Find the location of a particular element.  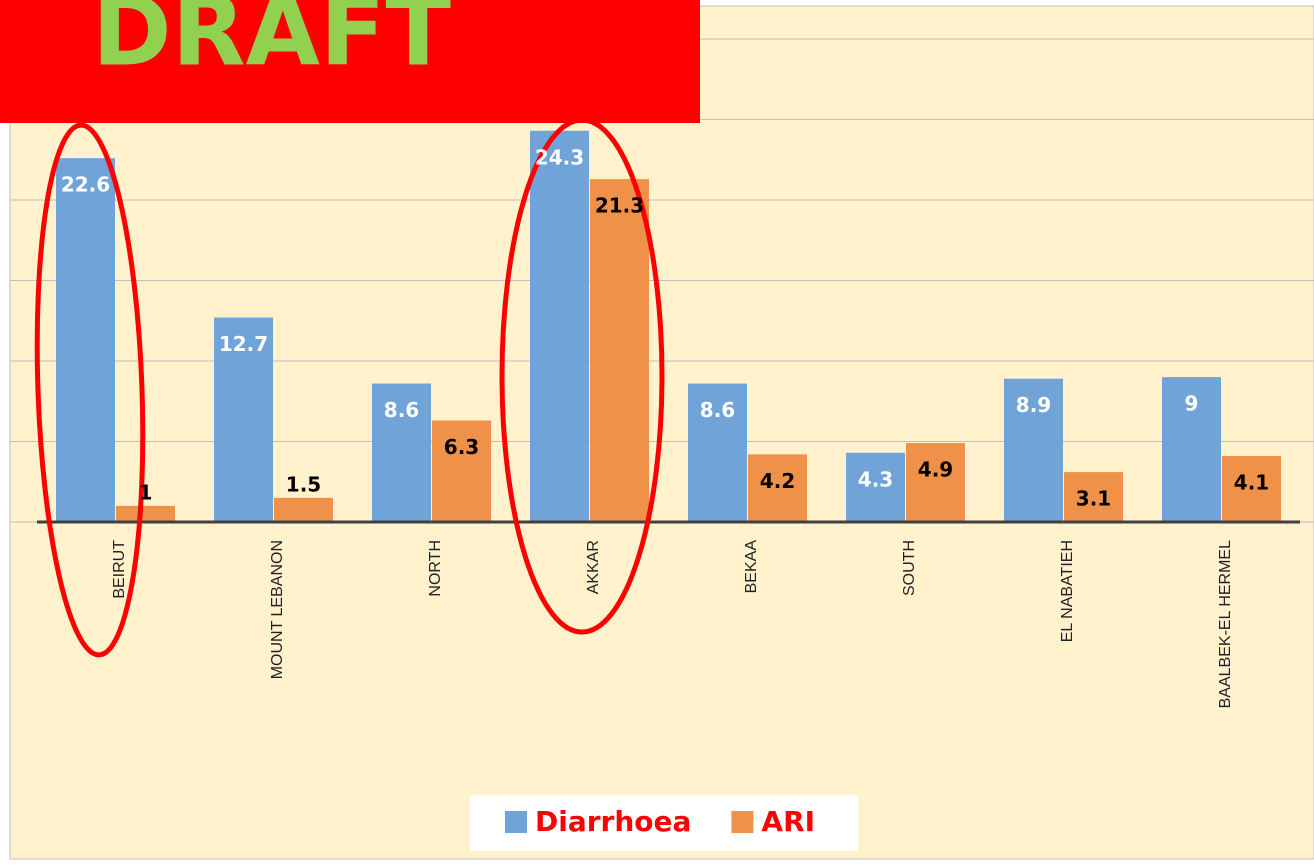

value-label: 1.5 is located at coordinates (303, 484).